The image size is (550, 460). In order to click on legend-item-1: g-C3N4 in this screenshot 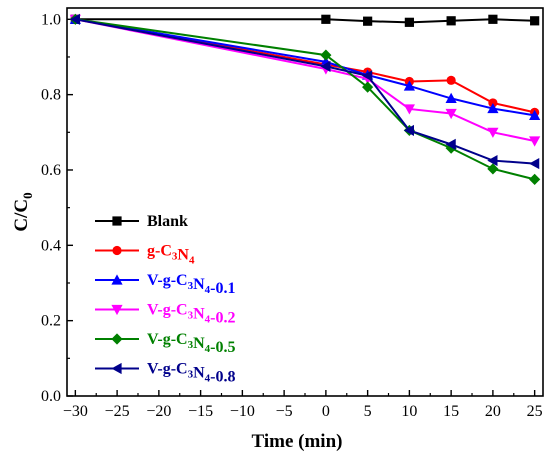, I will do `click(145, 255)`.